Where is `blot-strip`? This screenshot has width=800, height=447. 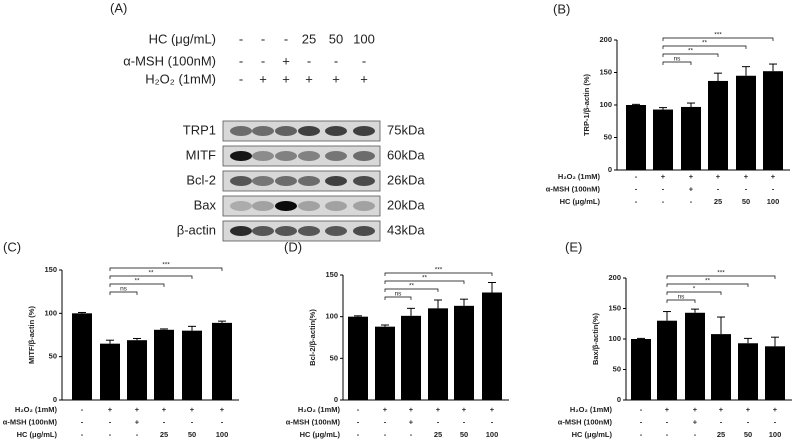
blot-strip is located at coordinates (301, 156).